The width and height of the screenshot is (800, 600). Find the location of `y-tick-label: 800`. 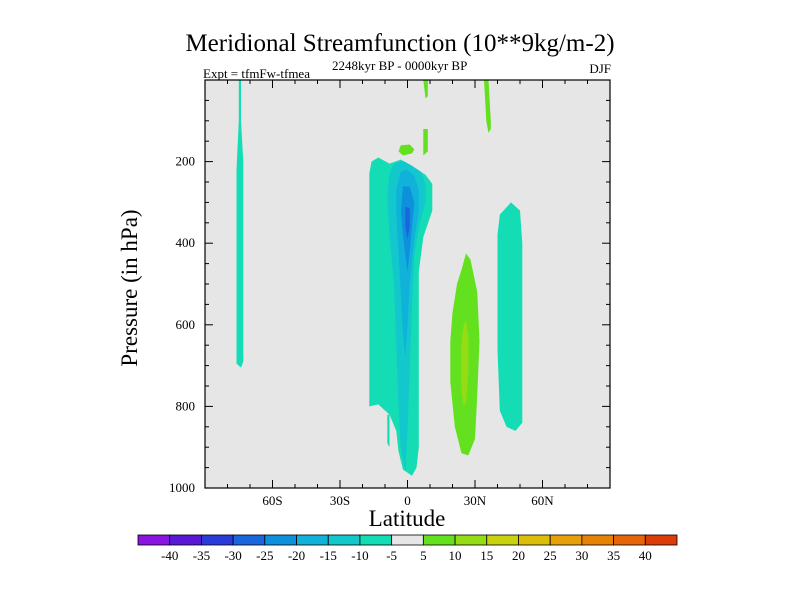

y-tick-label: 800 is located at coordinates (186, 405).